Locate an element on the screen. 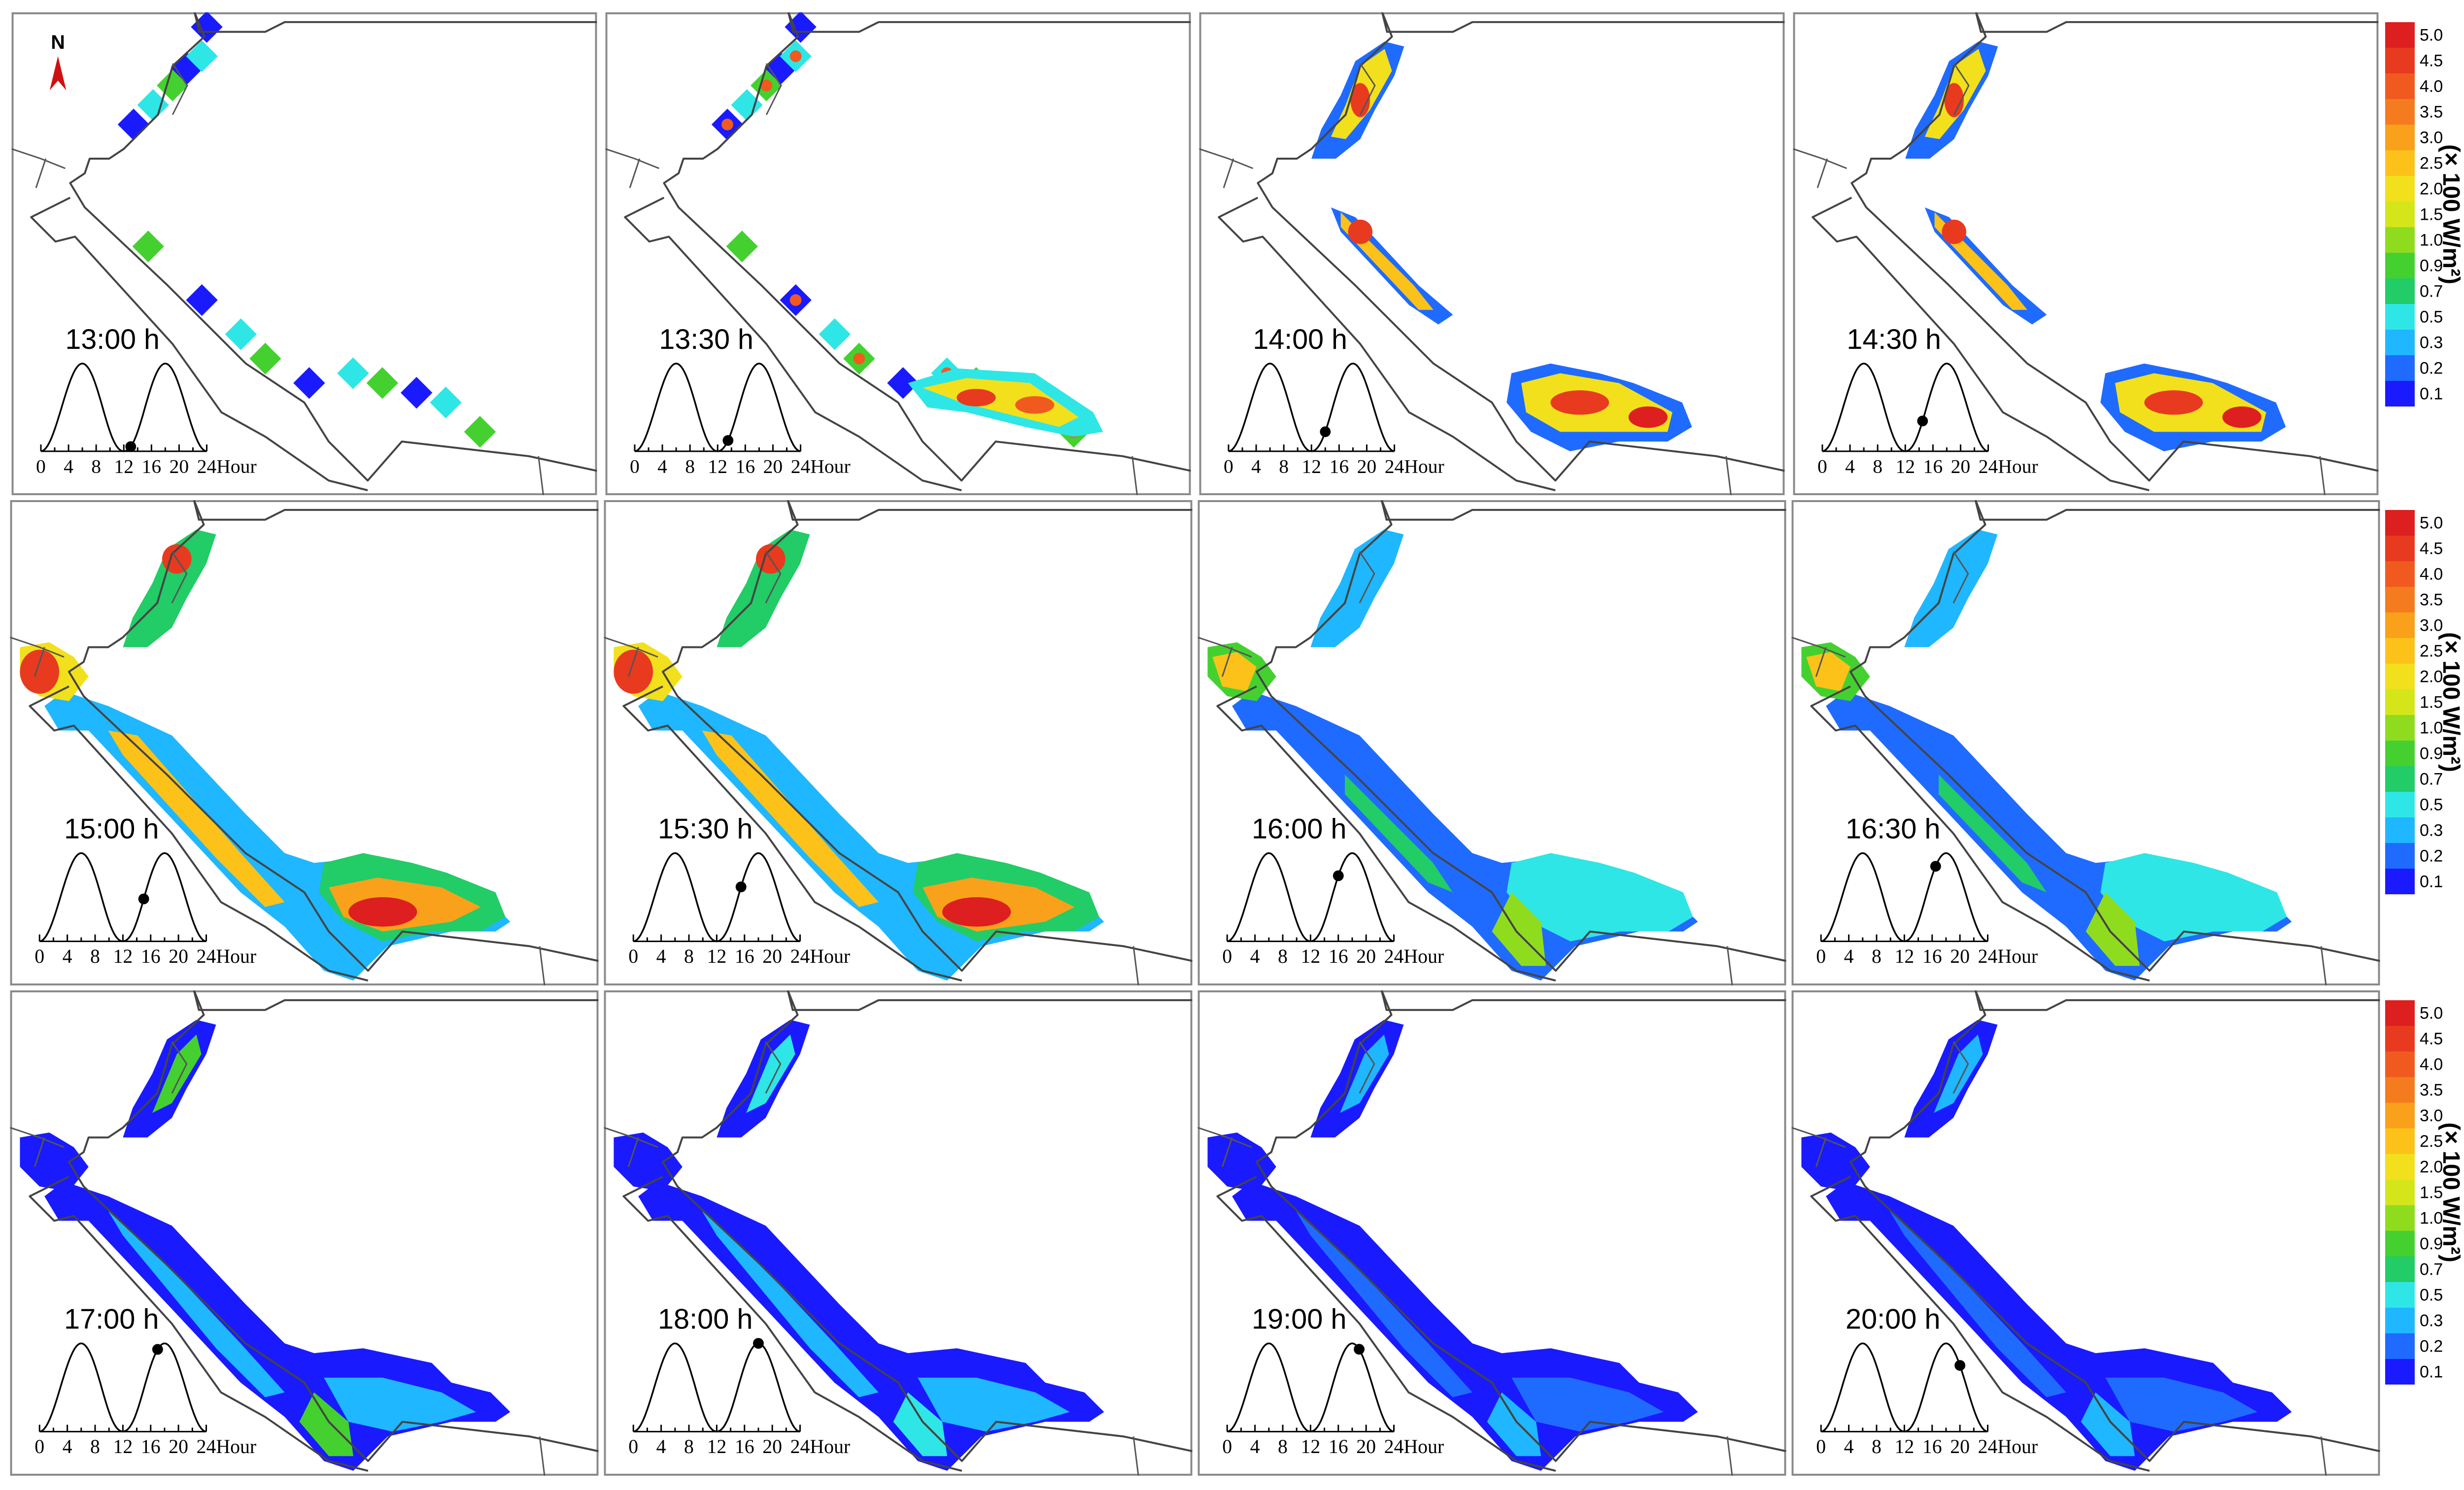  north-arrow-icon is located at coordinates (58, 73).